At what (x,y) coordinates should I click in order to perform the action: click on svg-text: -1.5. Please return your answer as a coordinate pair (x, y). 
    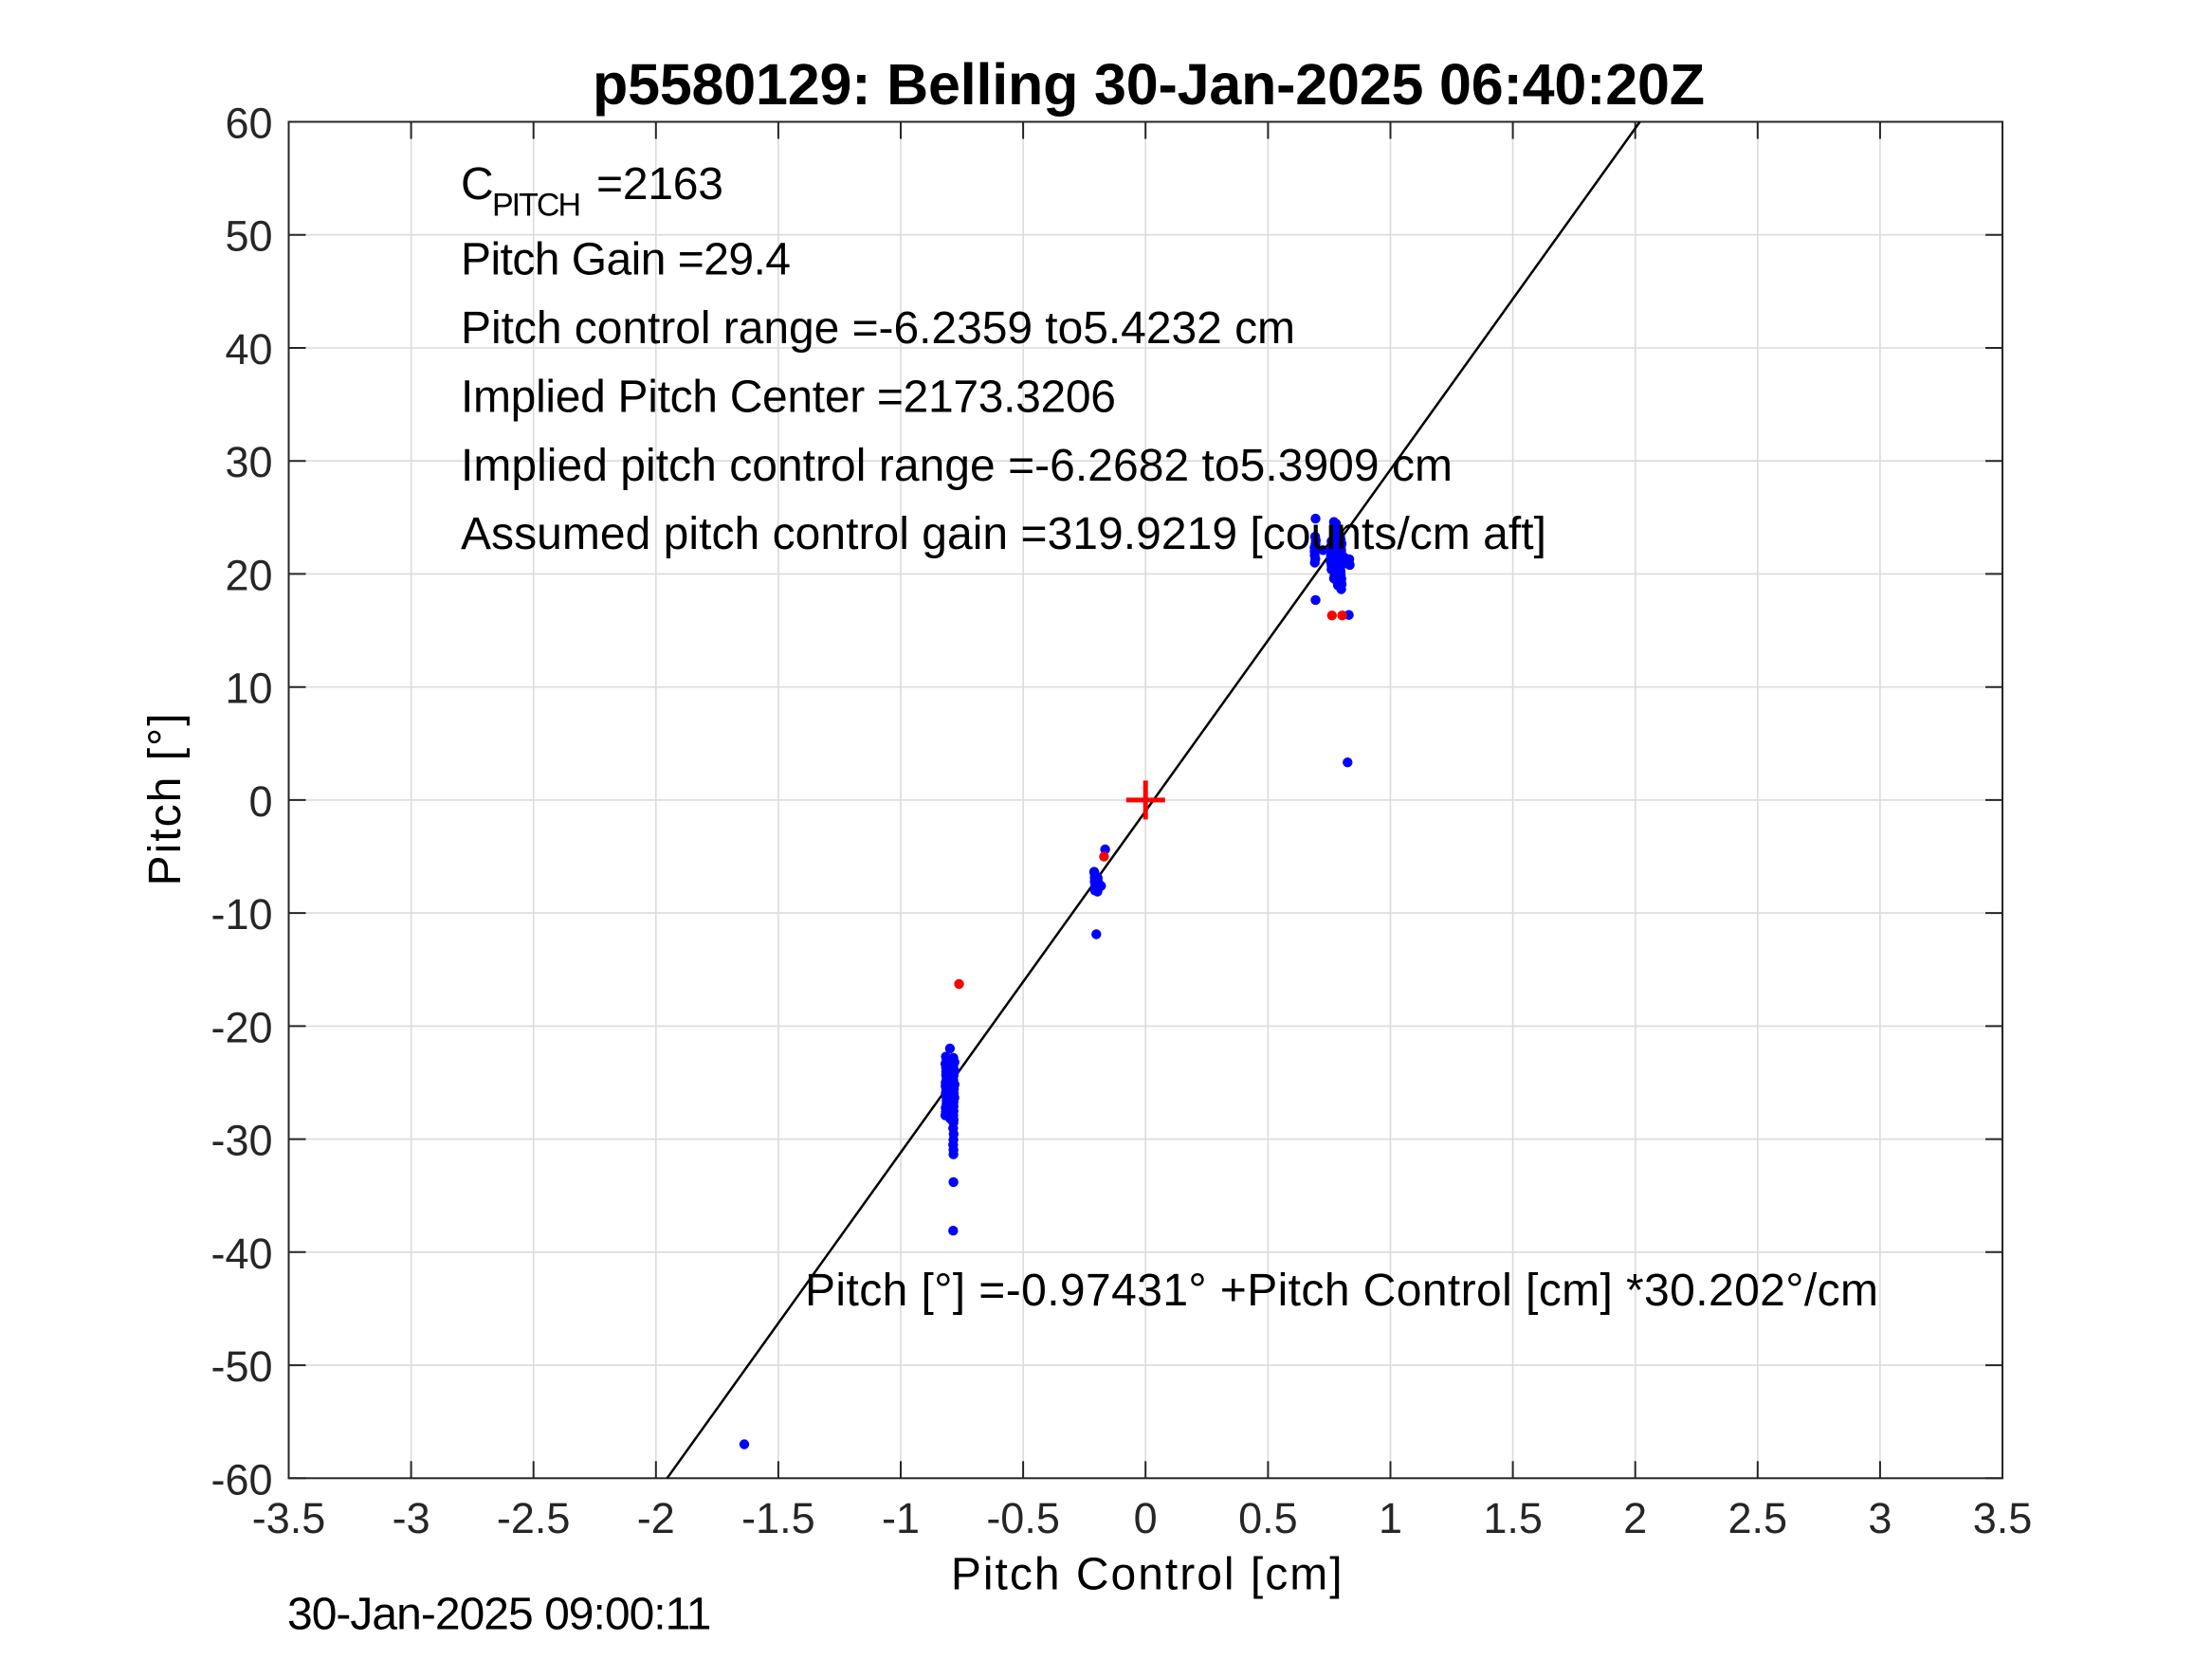
    Looking at the image, I should click on (778, 1518).